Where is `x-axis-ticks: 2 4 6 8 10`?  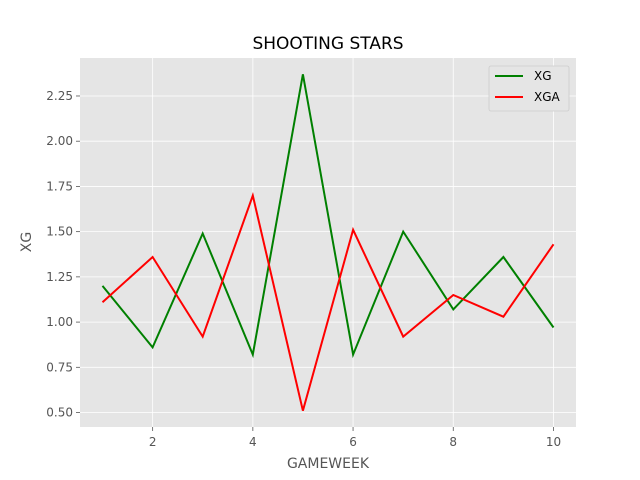 x-axis-ticks: 2 4 6 8 10 is located at coordinates (355, 438).